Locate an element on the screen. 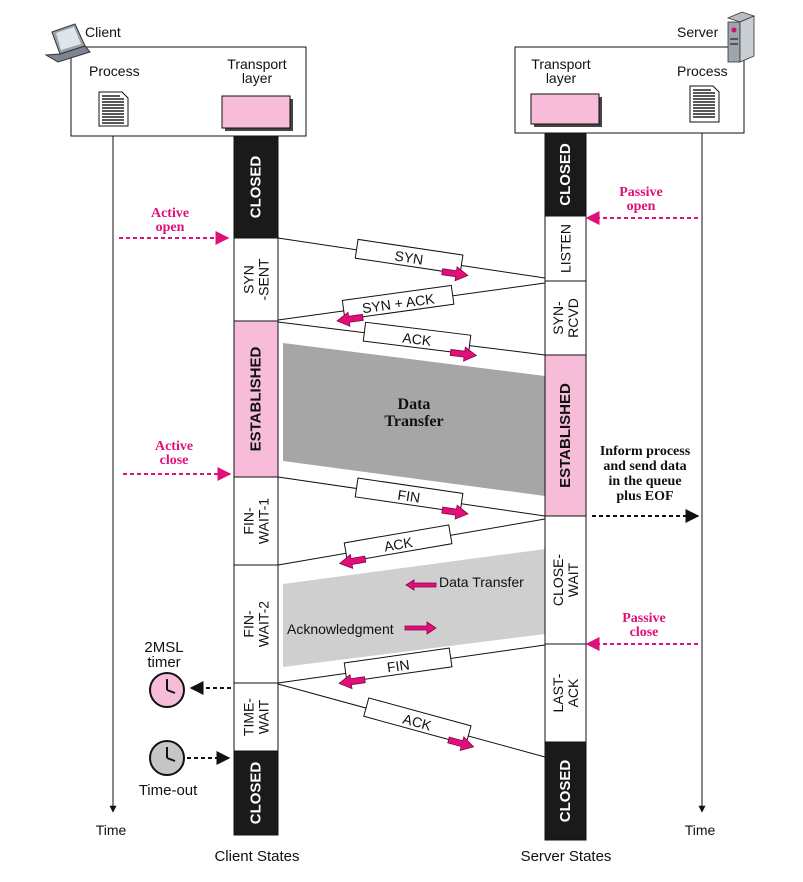 This screenshot has width=803, height=882. segment-fin2: FIN is located at coordinates (411, 667).